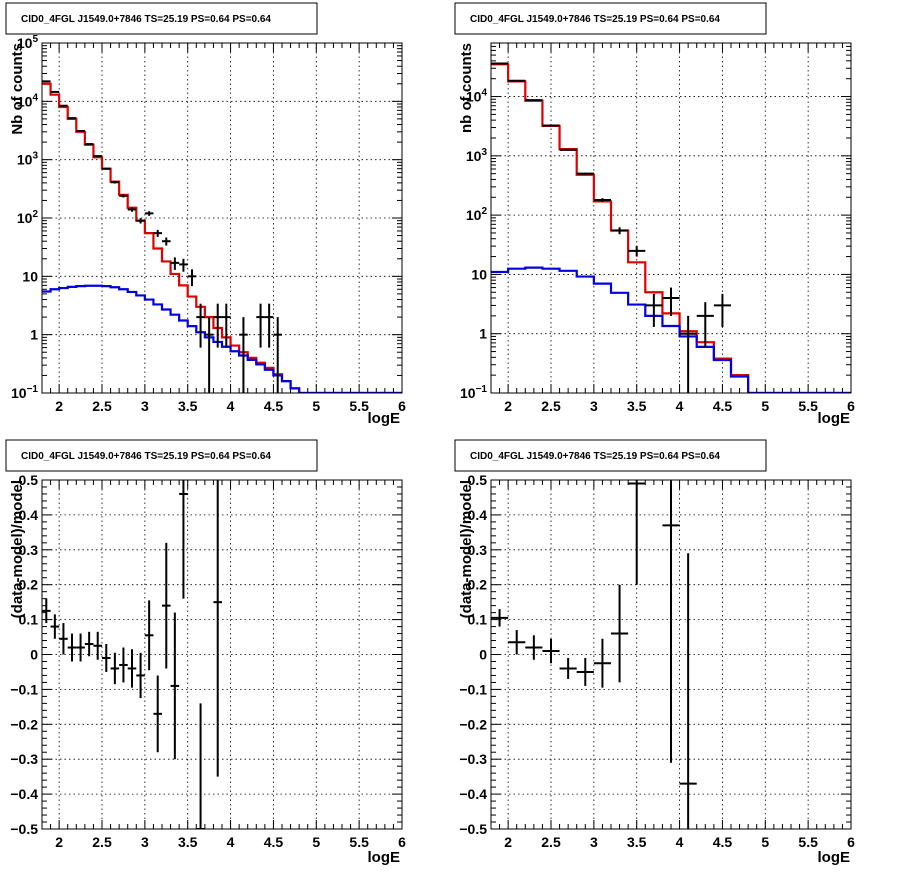 This screenshot has width=898, height=875. What do you see at coordinates (29, 515) in the screenshot?
I see `y-tick-label-9: 0.4` at bounding box center [29, 515].